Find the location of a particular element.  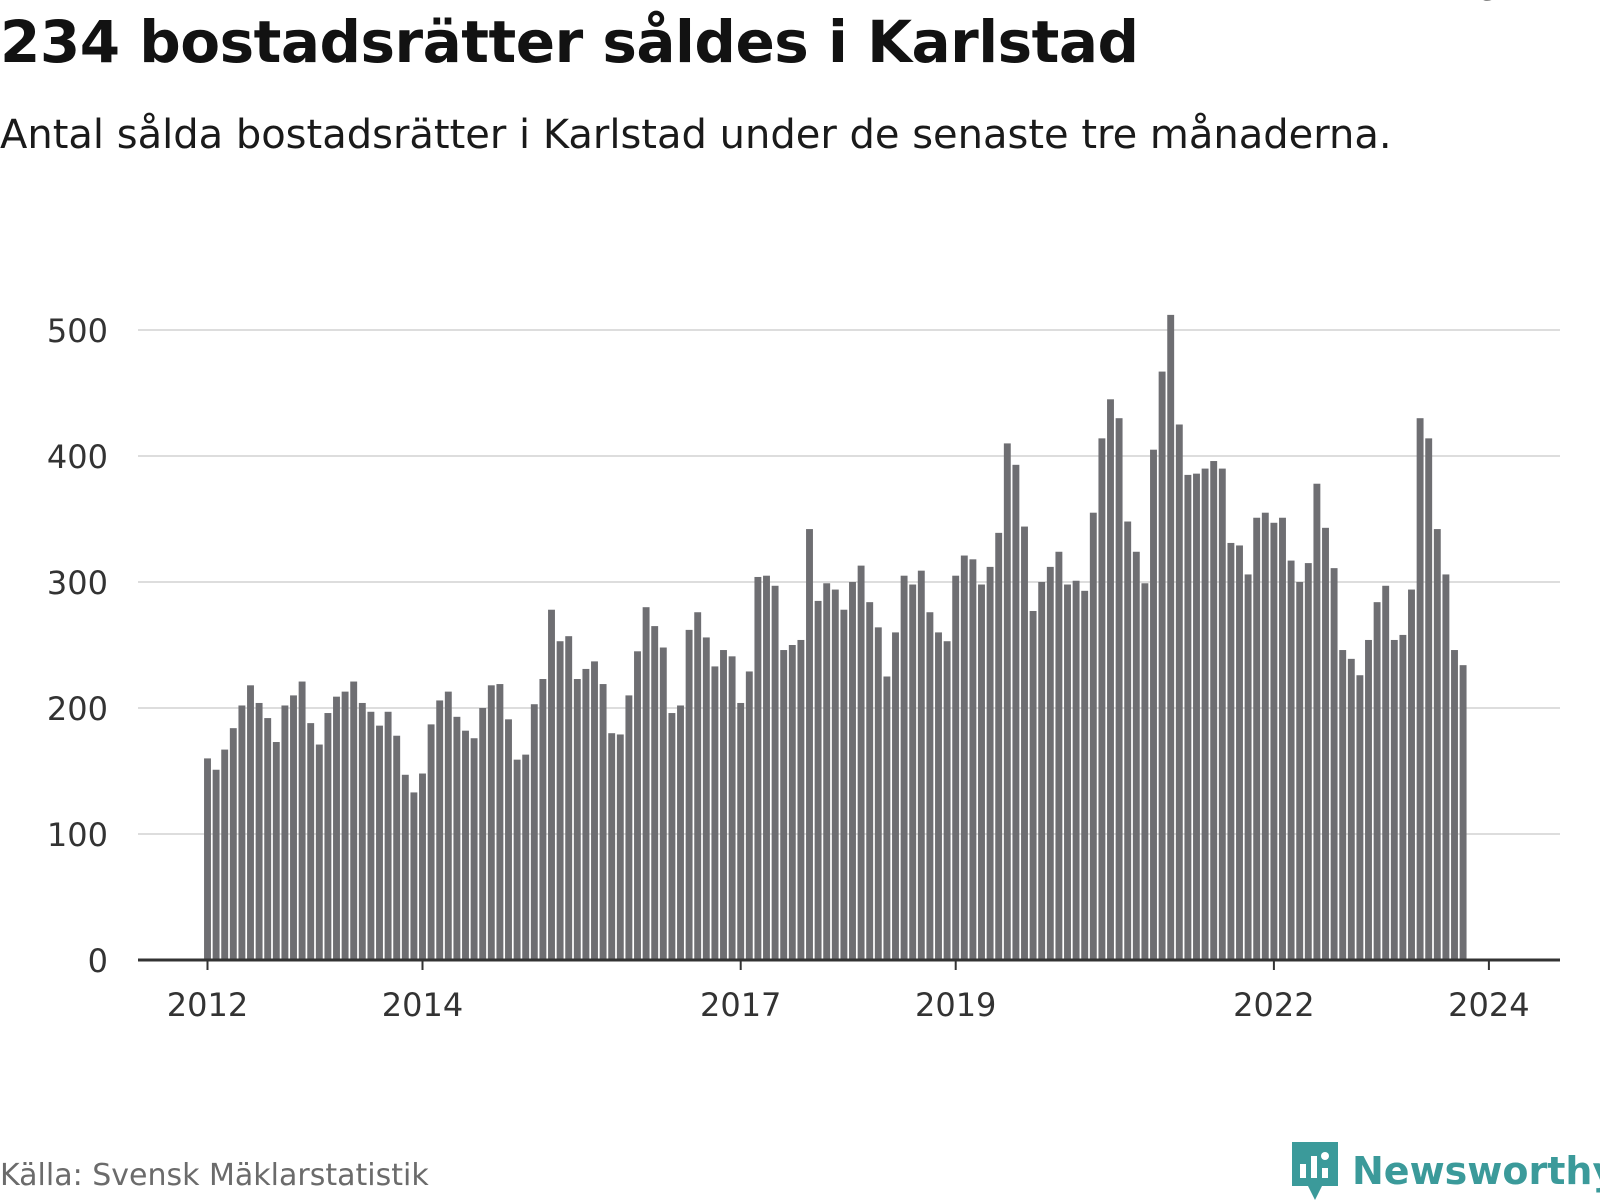

data-labels: 234 is located at coordinates (1488, 6).